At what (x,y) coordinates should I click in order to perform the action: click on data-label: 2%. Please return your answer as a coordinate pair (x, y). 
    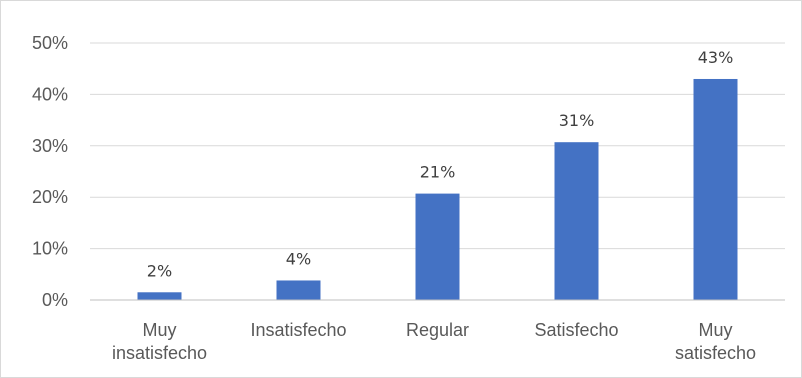
    Looking at the image, I should click on (159, 270).